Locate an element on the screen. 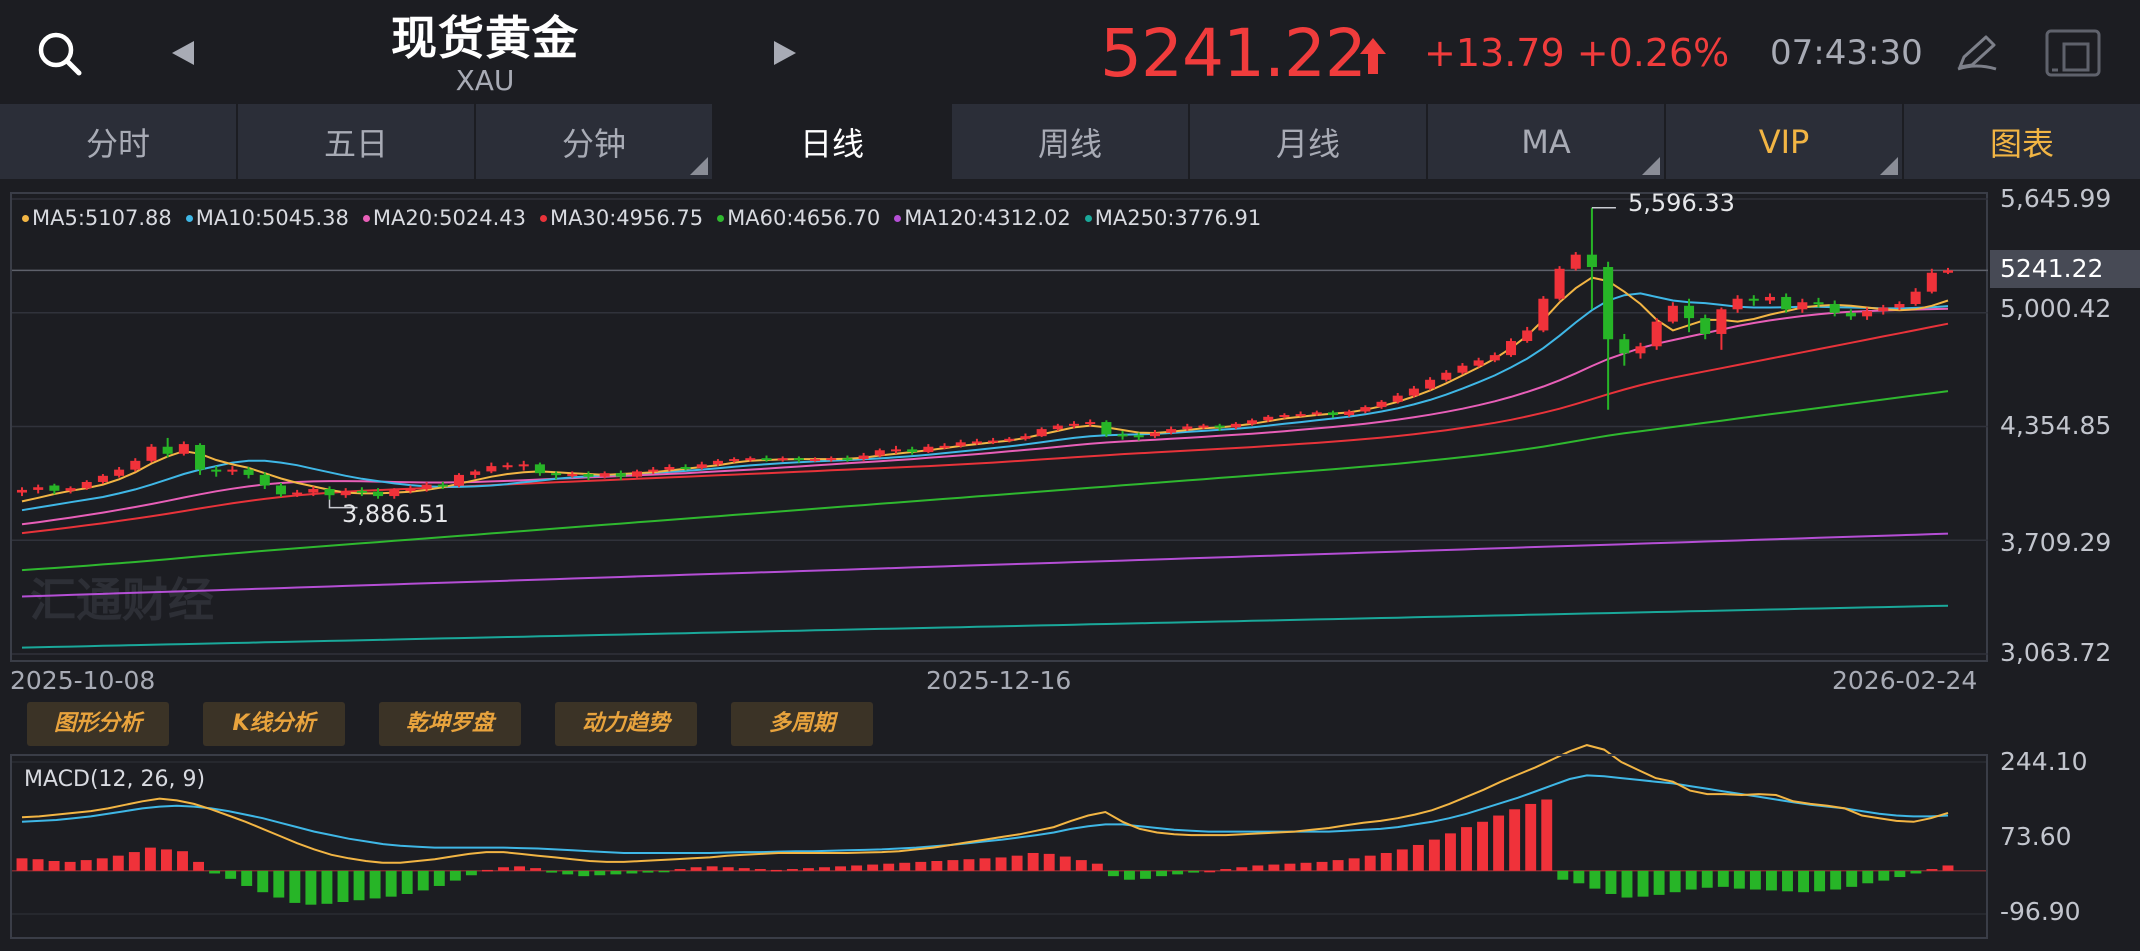 Image resolution: width=2140 pixels, height=951 pixels. ma10-dot is located at coordinates (189, 218).